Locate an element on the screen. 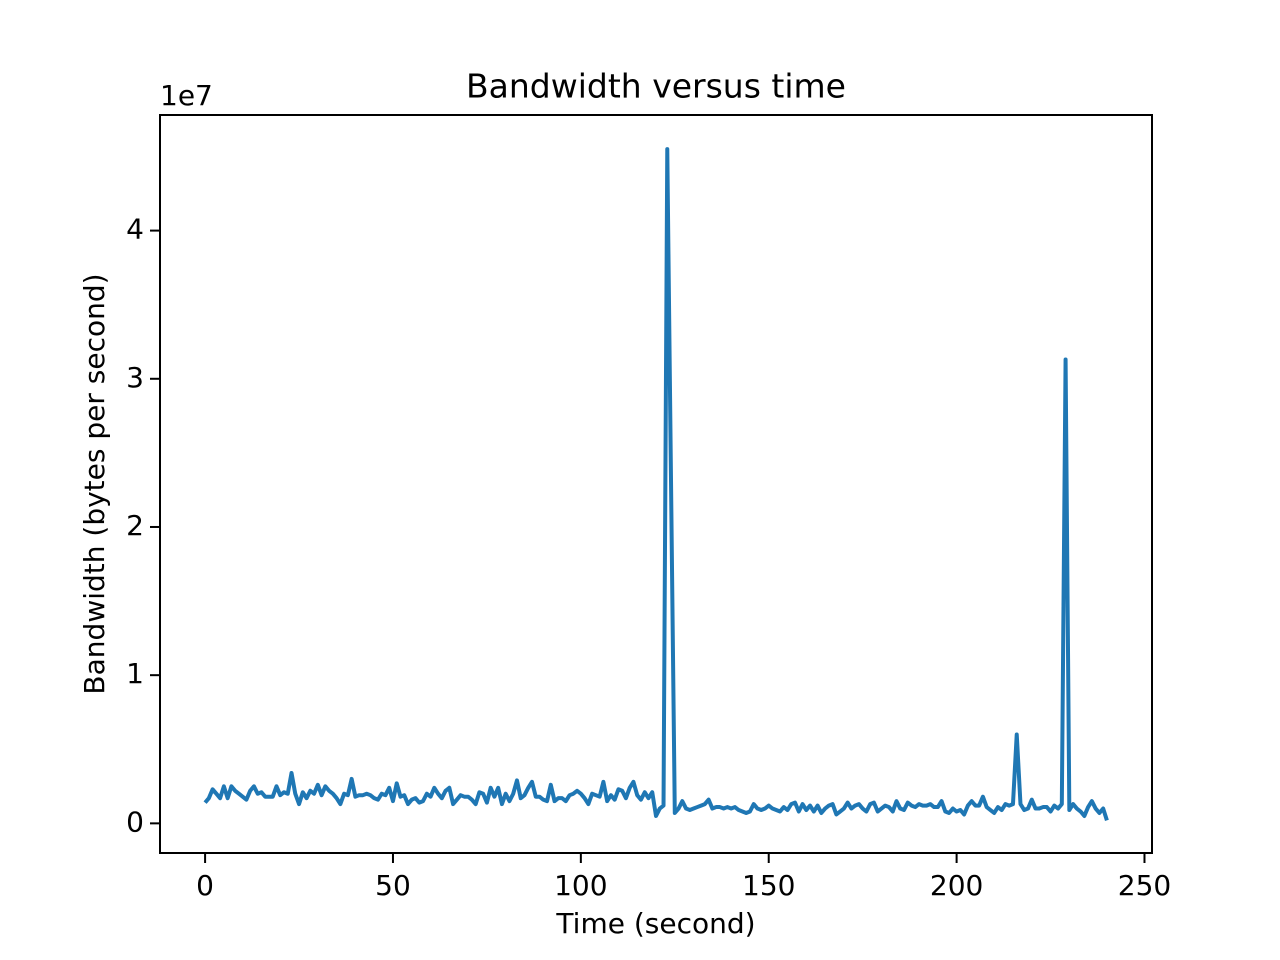  x-tick-label: 150 is located at coordinates (768, 885).